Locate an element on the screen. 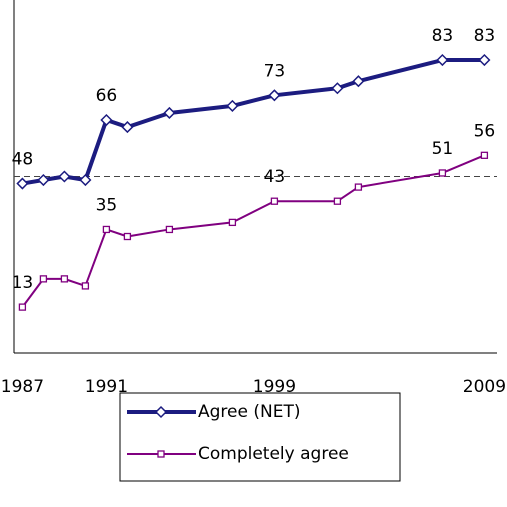  data-label: 43 is located at coordinates (275, 177).